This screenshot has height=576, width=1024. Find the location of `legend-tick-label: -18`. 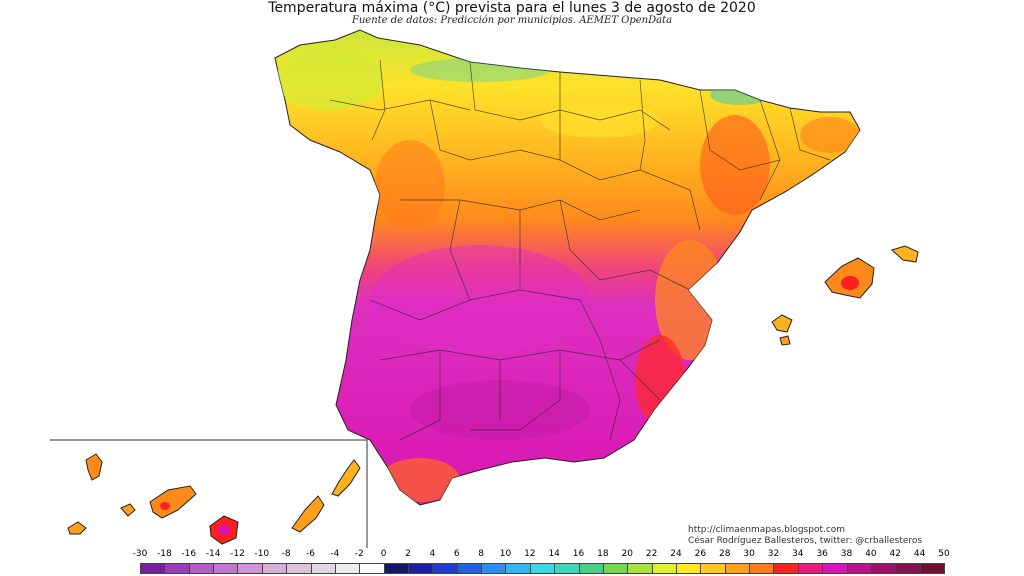

legend-tick-label: -18 is located at coordinates (164, 554).